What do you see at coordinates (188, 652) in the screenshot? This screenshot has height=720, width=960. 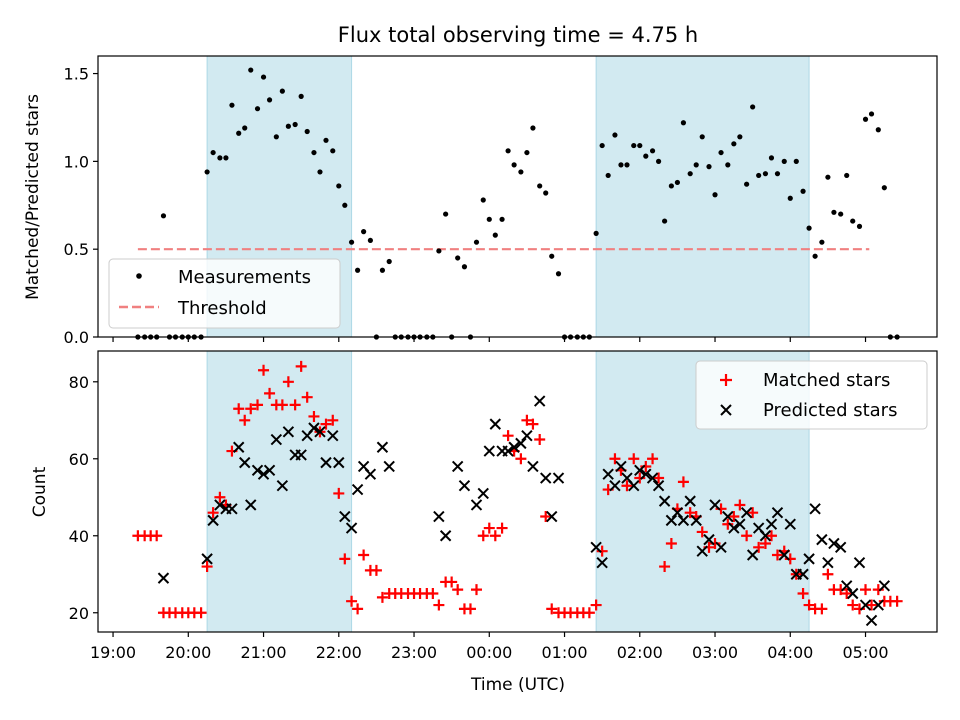 I see `x-tick-label: 20:00` at bounding box center [188, 652].